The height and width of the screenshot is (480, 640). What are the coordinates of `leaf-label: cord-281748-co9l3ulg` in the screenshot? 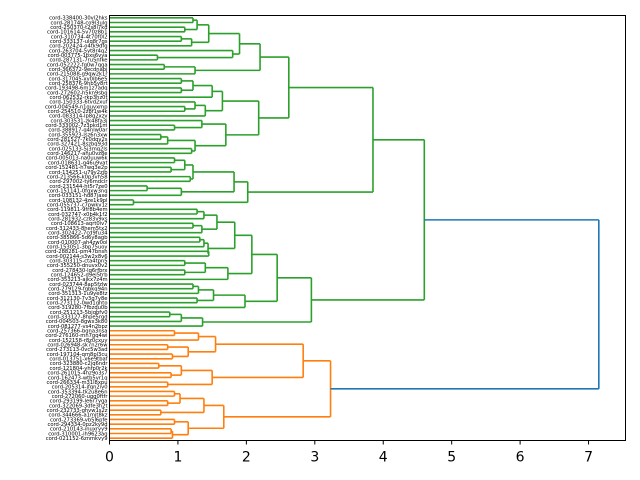 It's located at (79, 23).